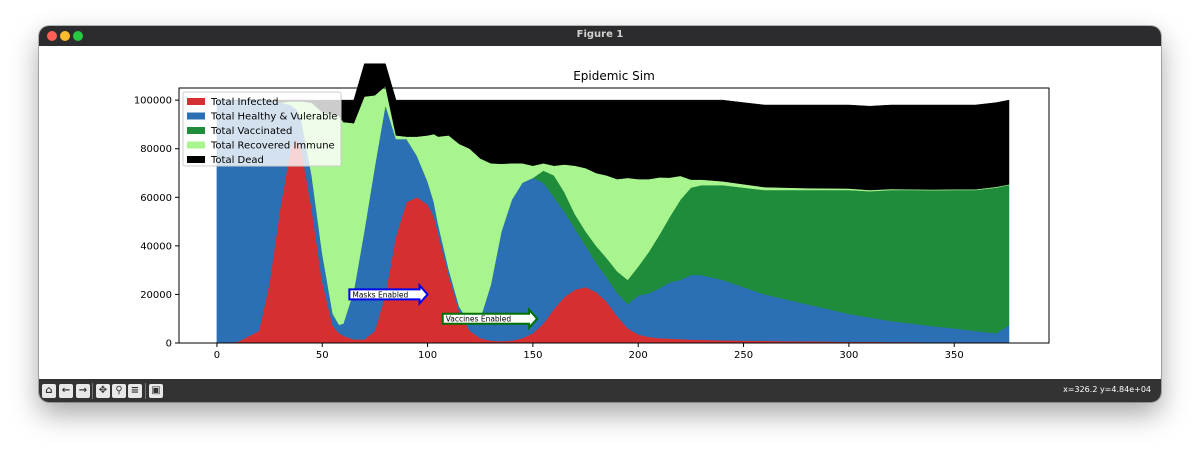  Describe the element at coordinates (954, 355) in the screenshot. I see `x-tick-label: 350` at that location.